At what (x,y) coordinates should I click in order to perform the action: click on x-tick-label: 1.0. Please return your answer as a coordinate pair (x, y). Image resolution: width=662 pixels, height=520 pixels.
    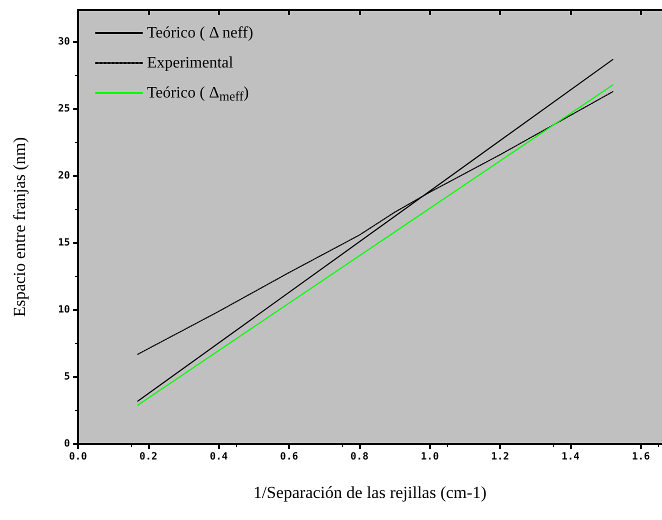
    Looking at the image, I should click on (429, 457).